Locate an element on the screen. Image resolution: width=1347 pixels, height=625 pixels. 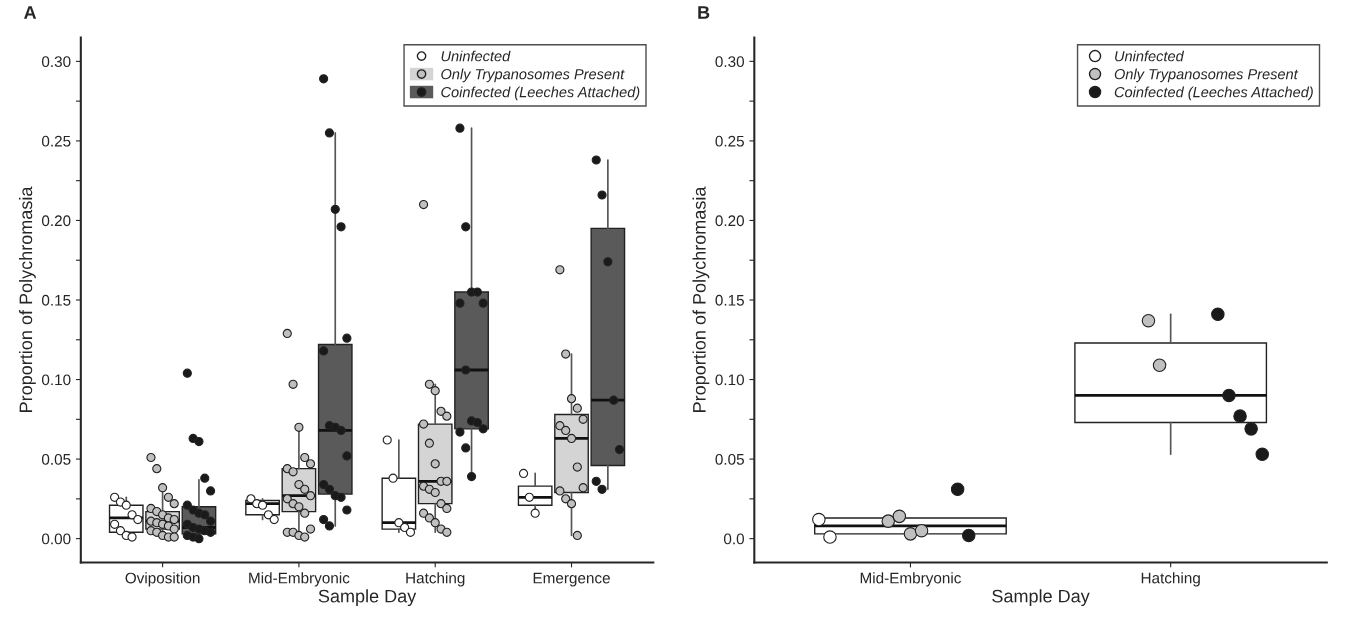
chart-title: A is located at coordinates (30, 12).